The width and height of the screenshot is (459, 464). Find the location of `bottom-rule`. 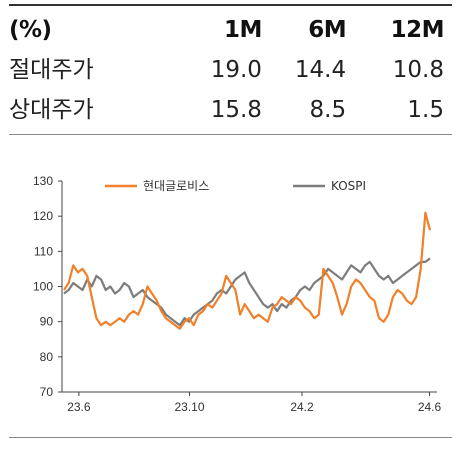

bottom-rule is located at coordinates (230, 437).